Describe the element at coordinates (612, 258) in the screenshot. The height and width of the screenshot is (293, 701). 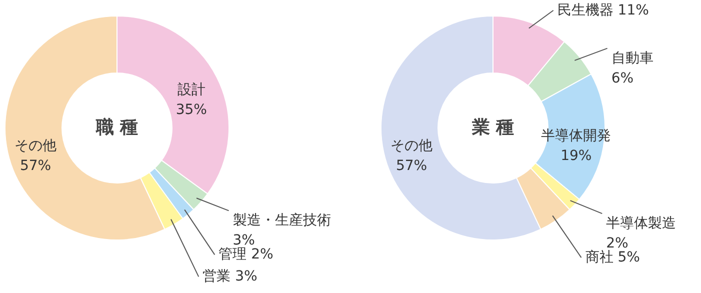
I see `slice-label: 商社 5%` at that location.